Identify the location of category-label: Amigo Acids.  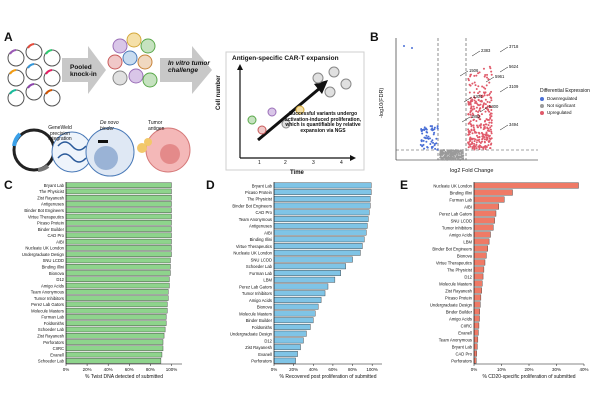
(460, 234).